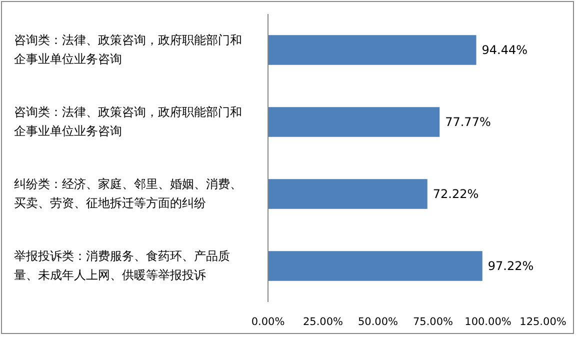 The image size is (577, 337). What do you see at coordinates (505, 50) in the screenshot?
I see `data-label: 94.44%` at bounding box center [505, 50].